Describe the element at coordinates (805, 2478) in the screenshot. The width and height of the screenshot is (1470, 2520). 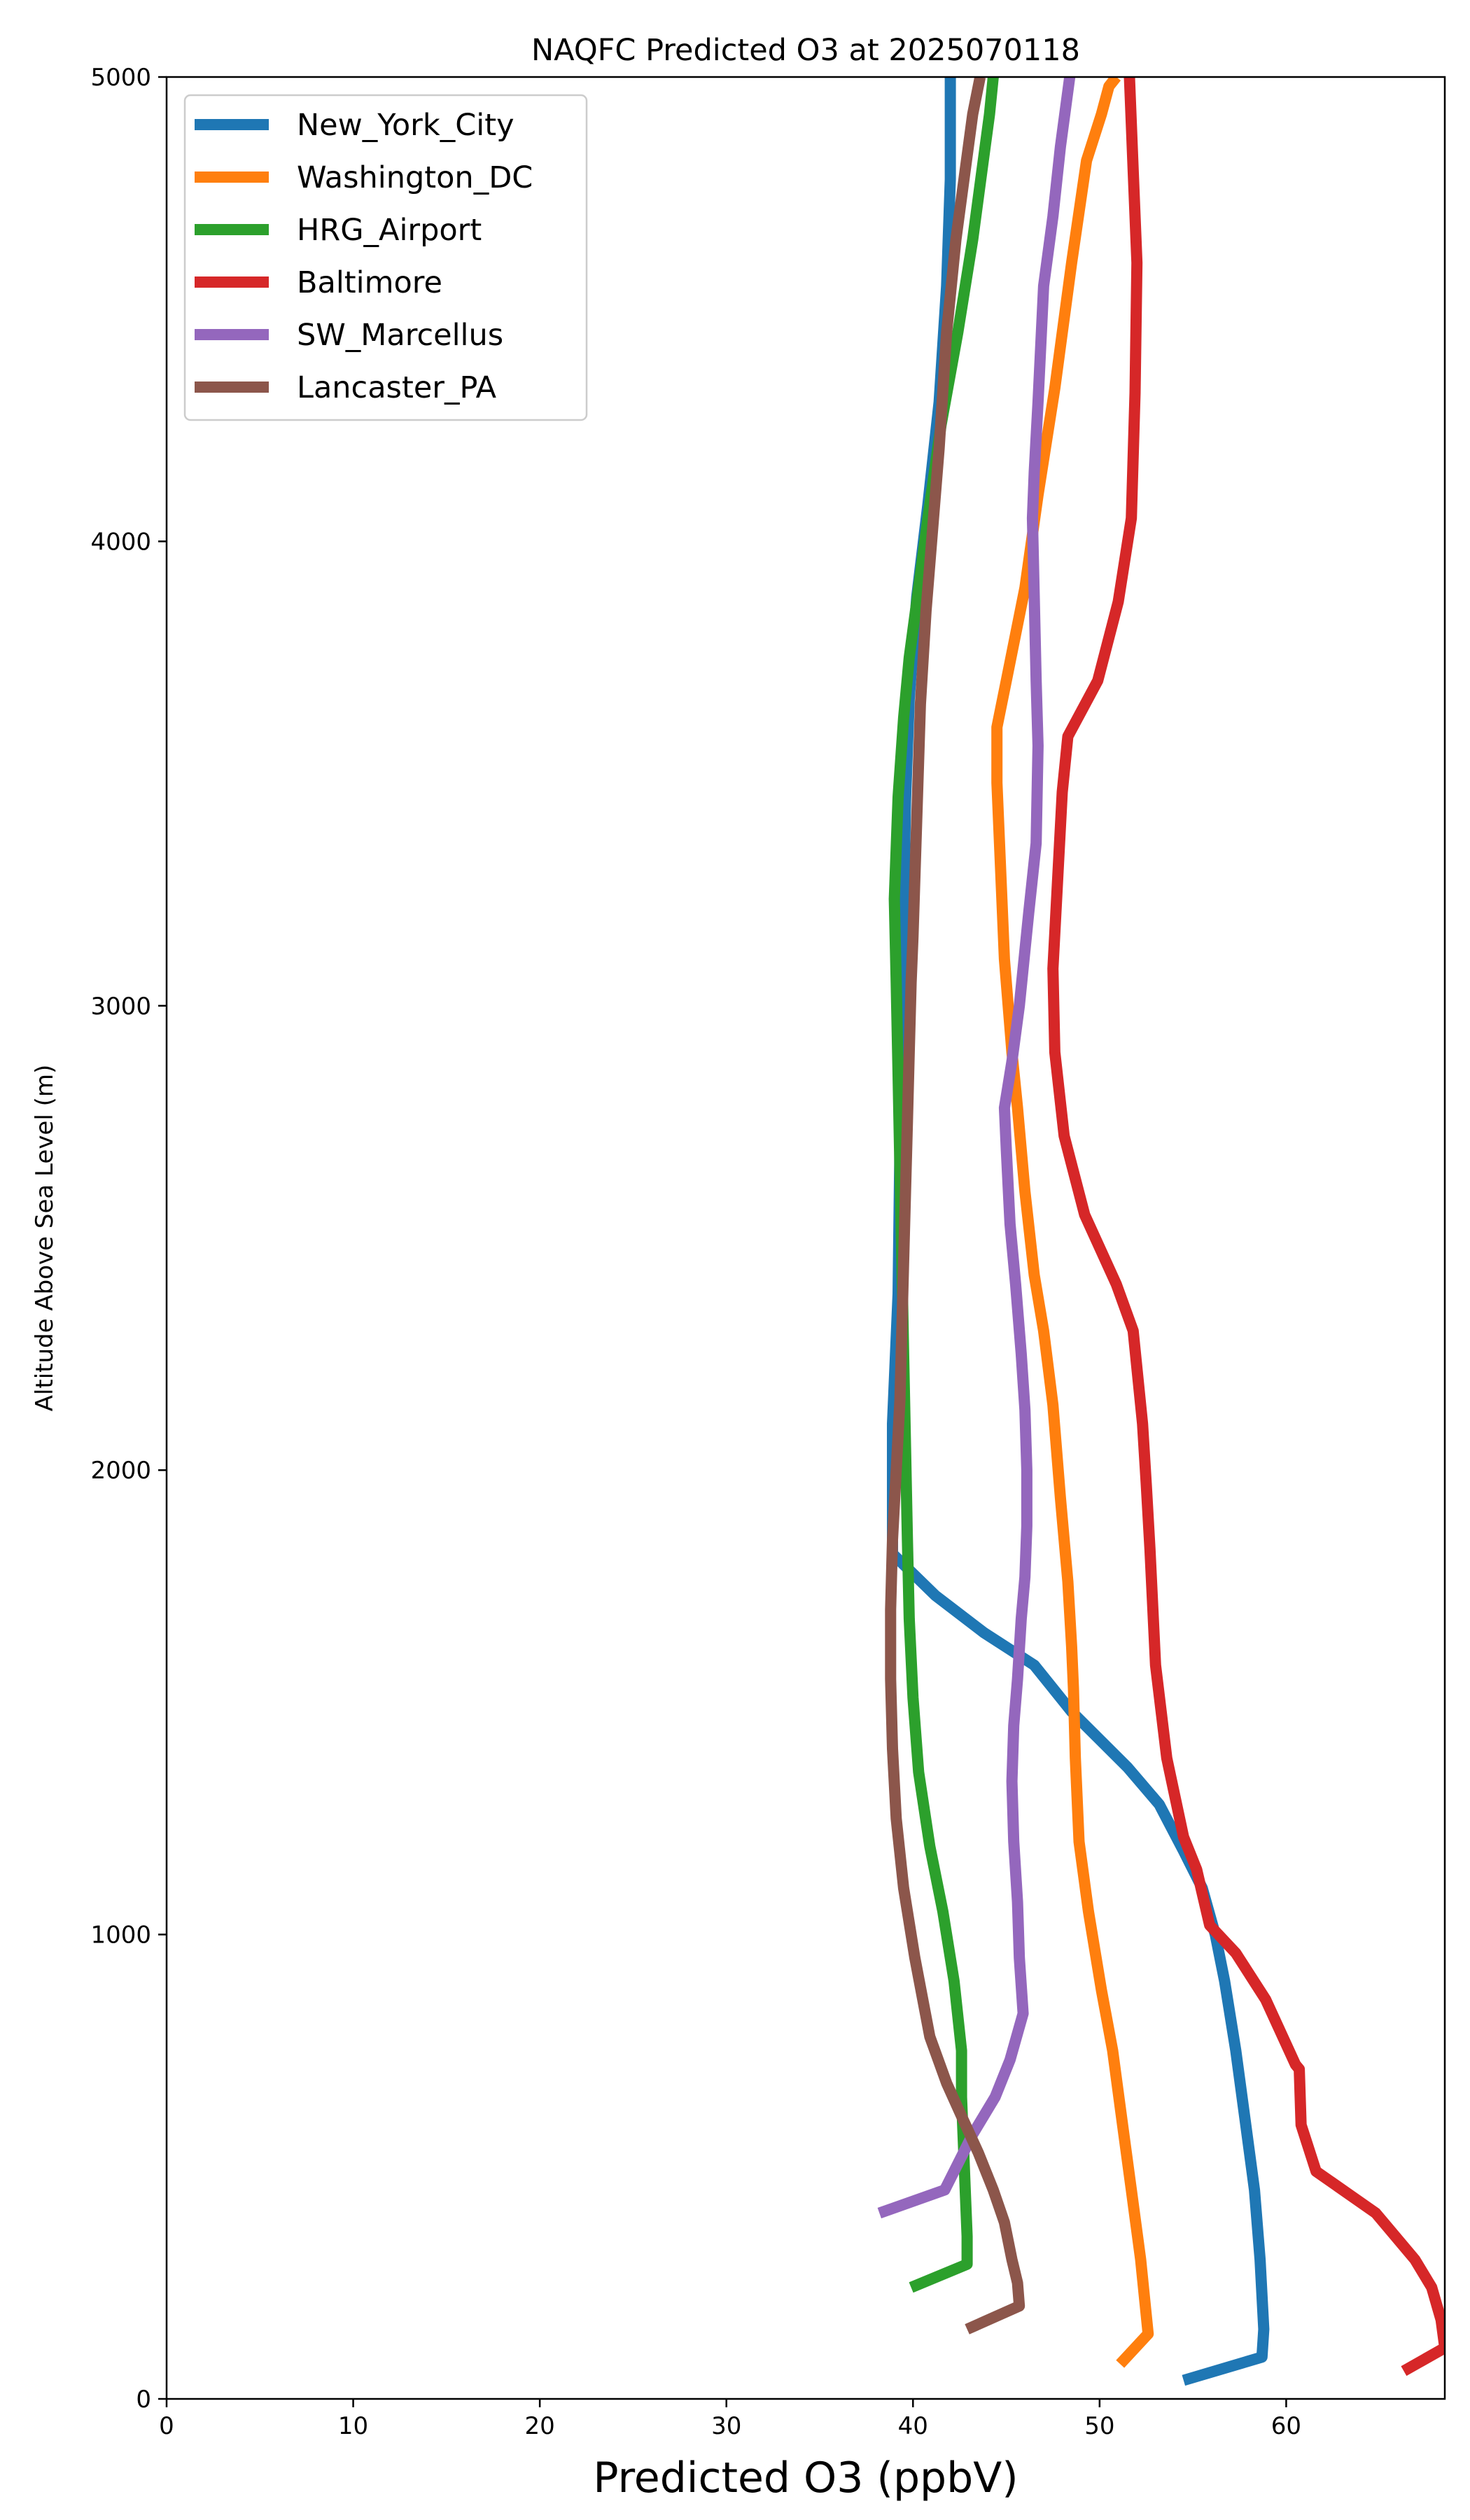
I see `x-axis-label: Predicted O3 (ppbV)` at that location.